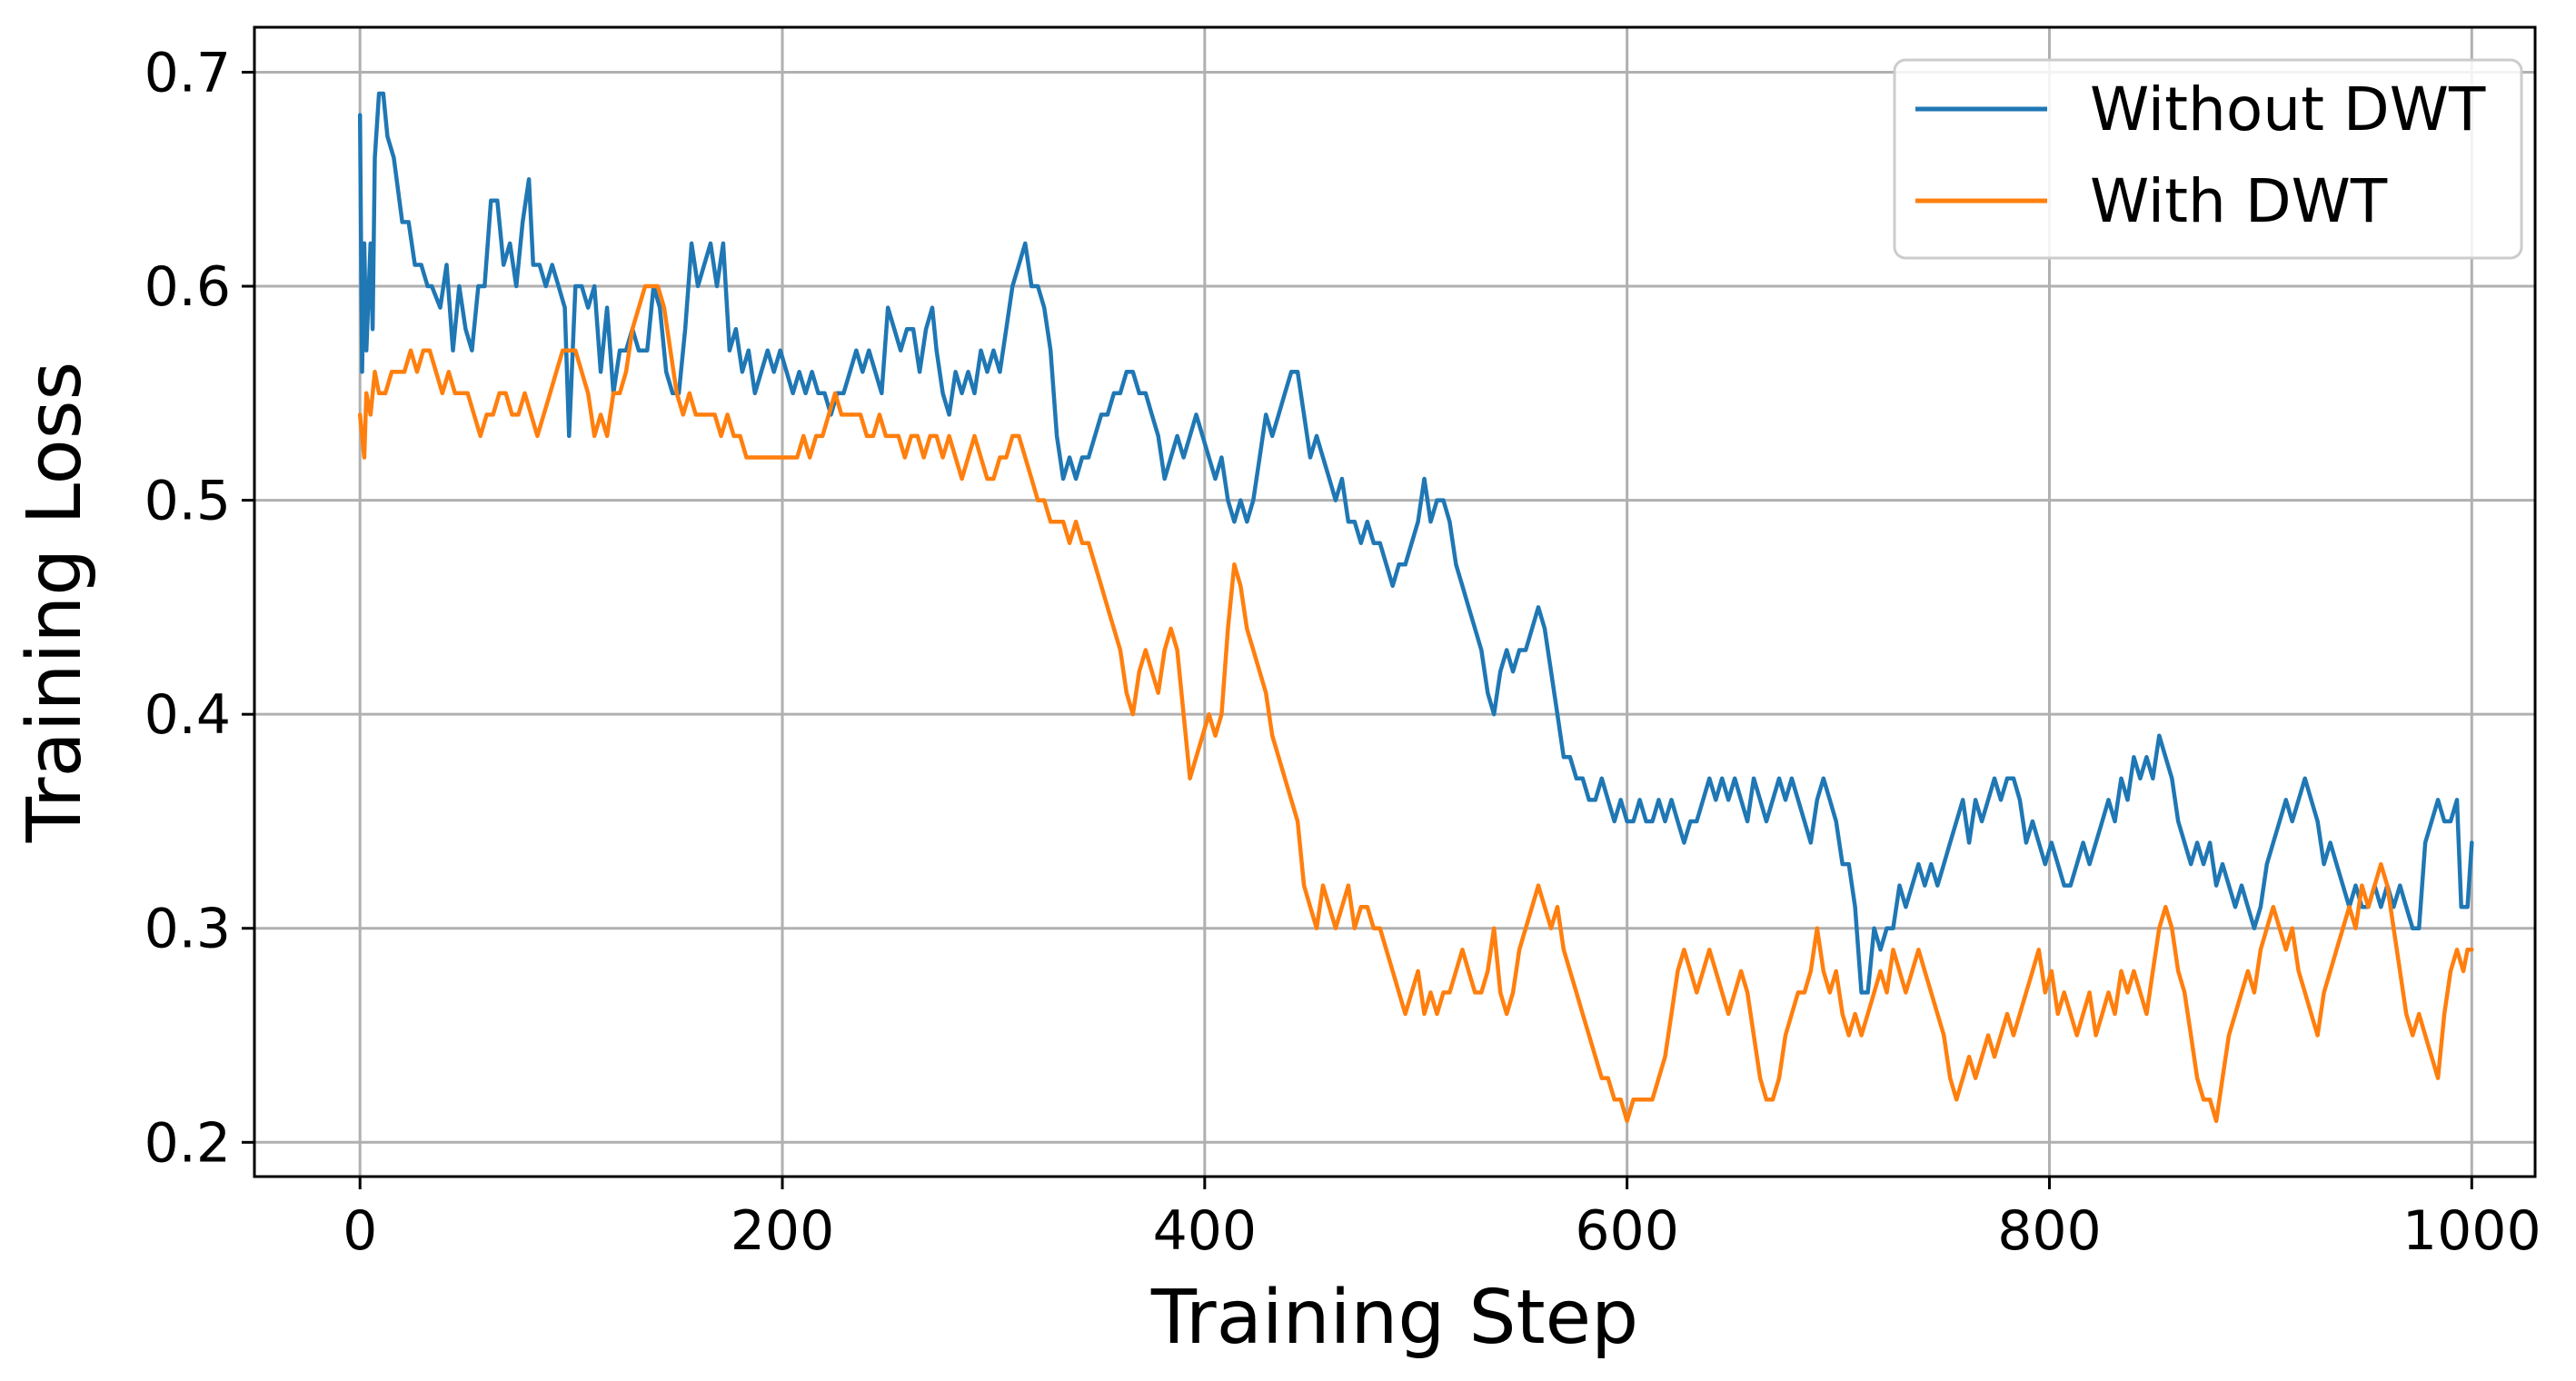 This screenshot has width=2576, height=1381. I want to click on y-tick-label: 0.2, so click(188, 1143).